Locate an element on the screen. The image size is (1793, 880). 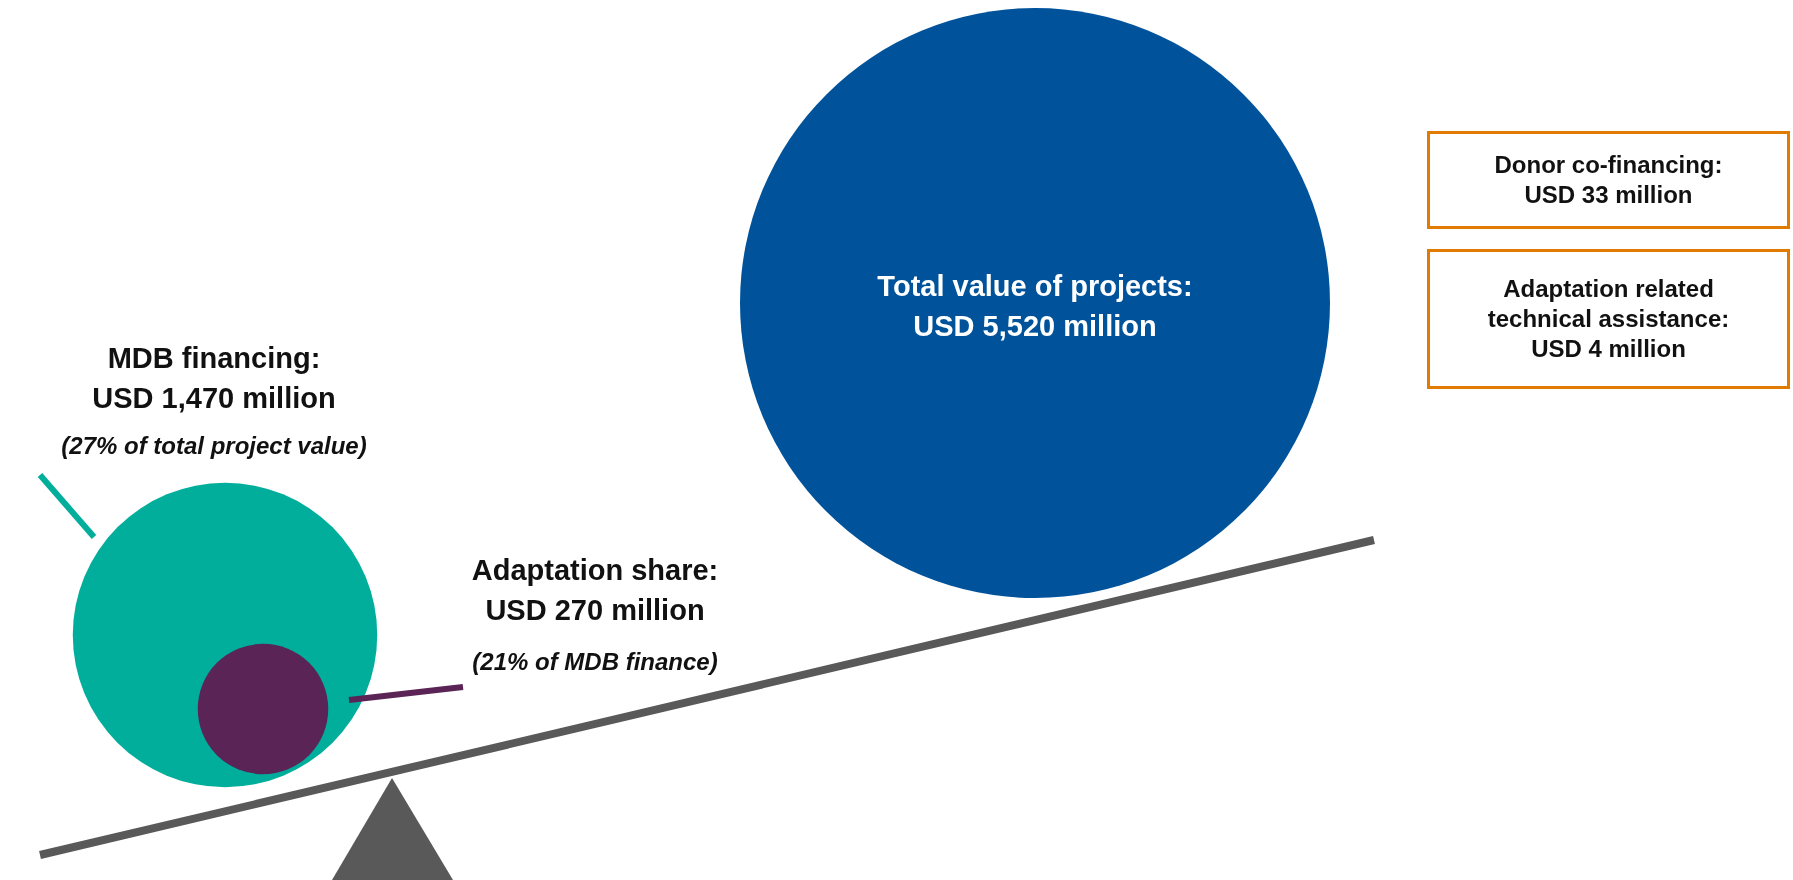
text: (21% of MDB finance) is located at coordinates (595, 662).